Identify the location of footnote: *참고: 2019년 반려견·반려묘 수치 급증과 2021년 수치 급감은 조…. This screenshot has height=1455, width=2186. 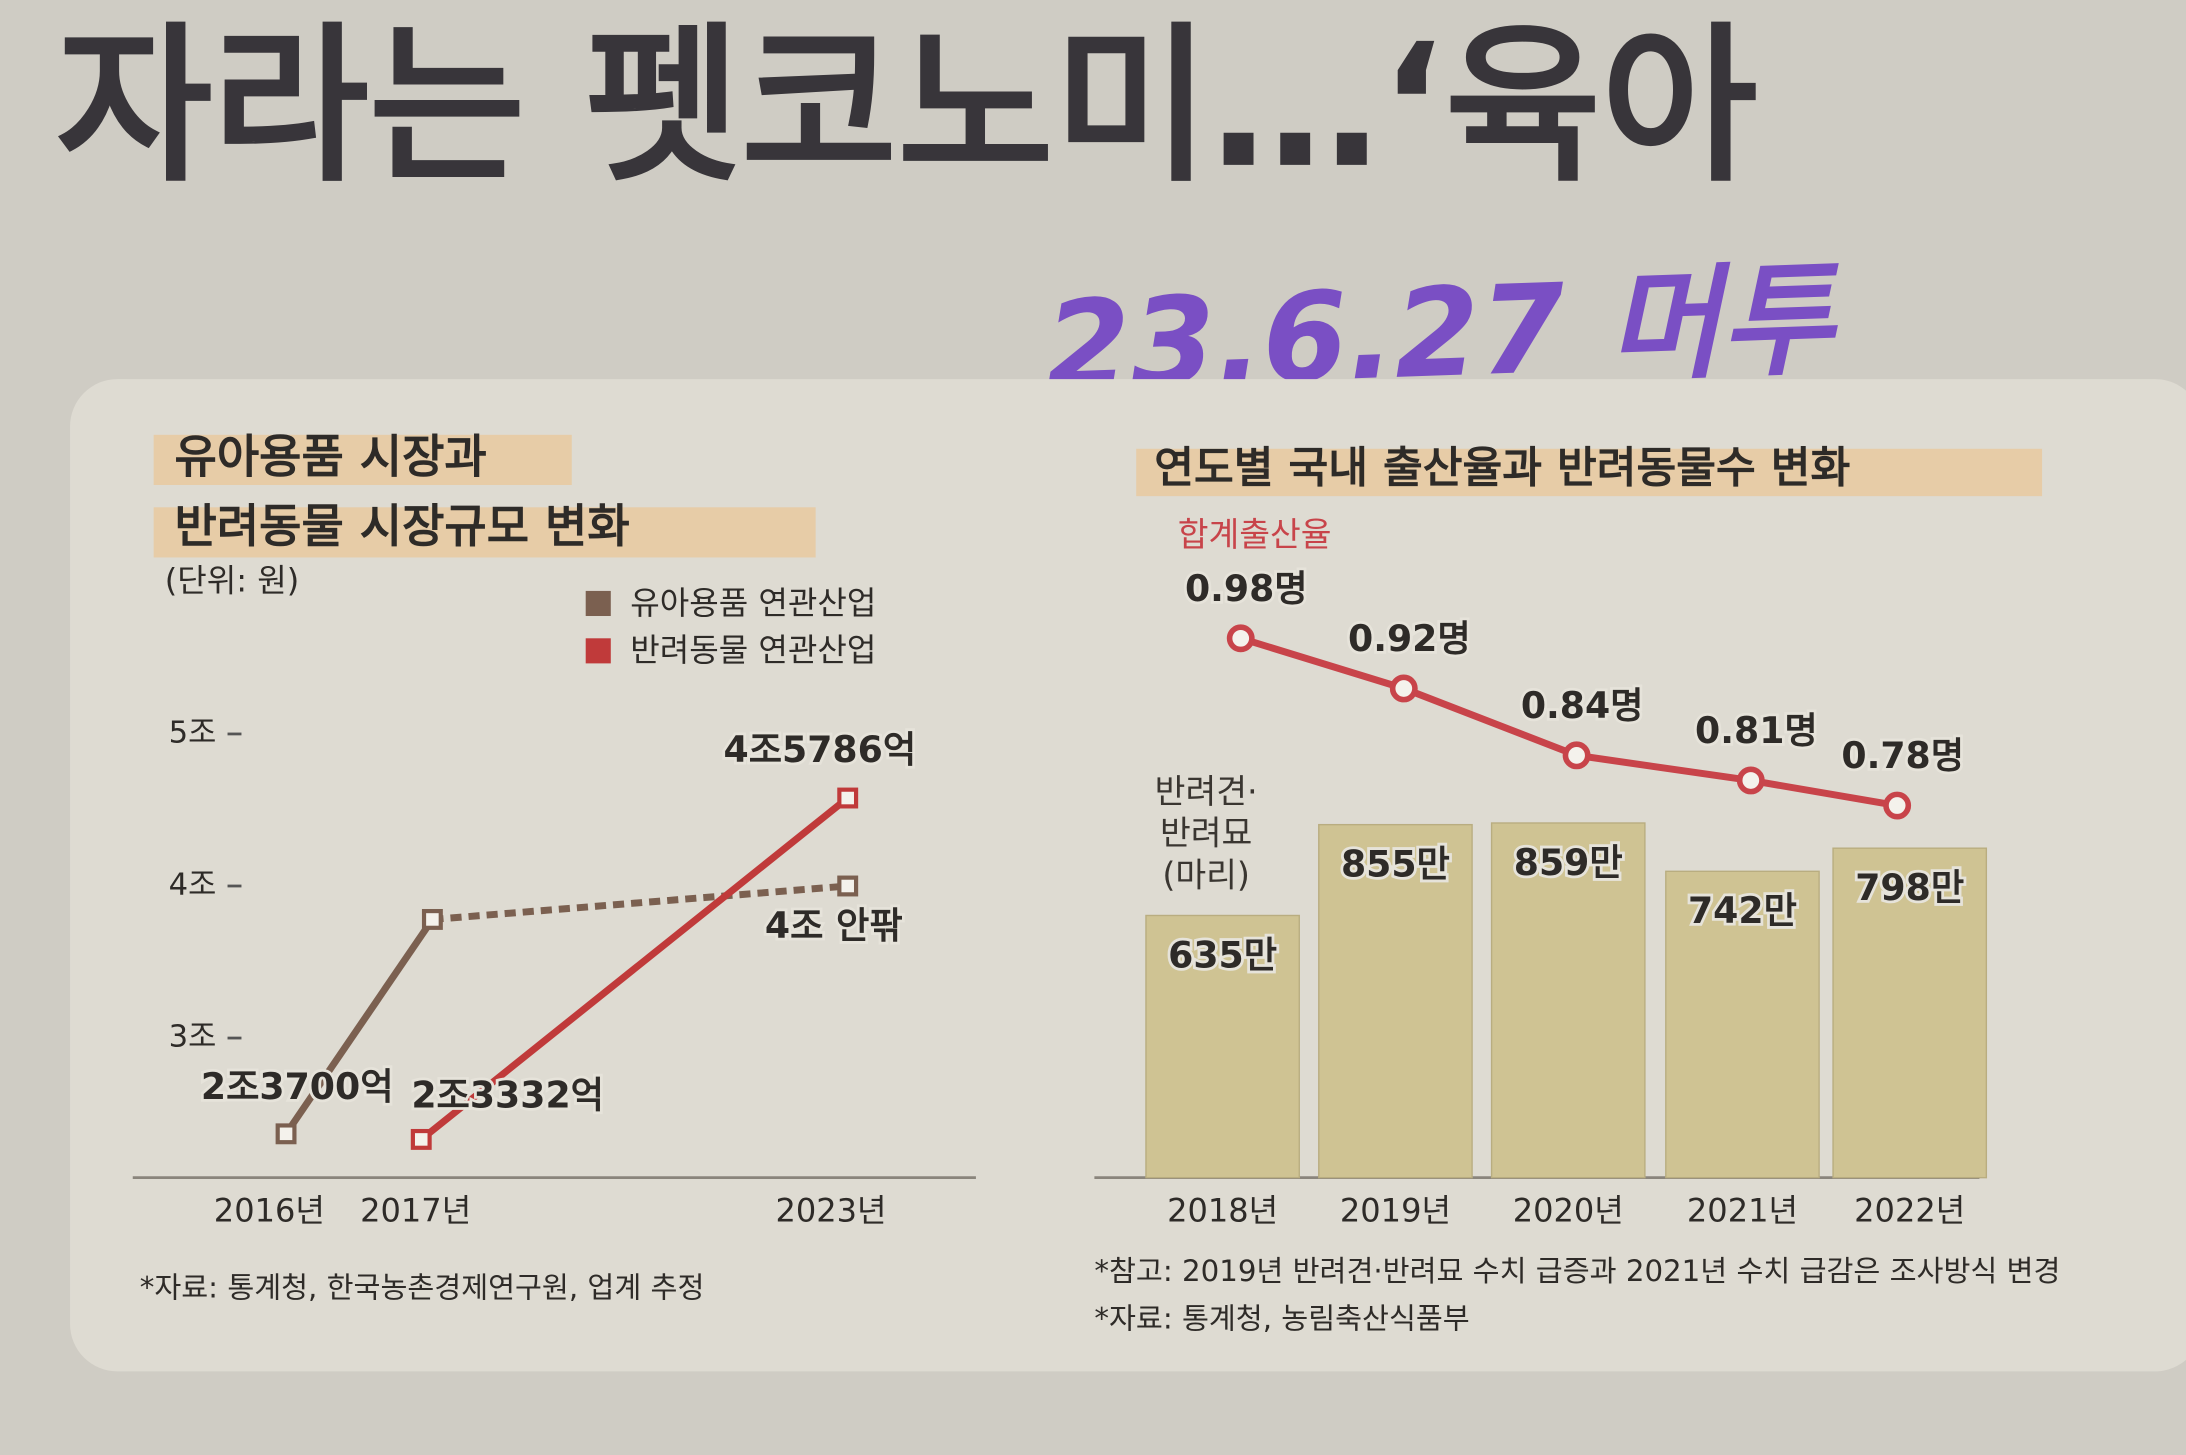
(1577, 1271).